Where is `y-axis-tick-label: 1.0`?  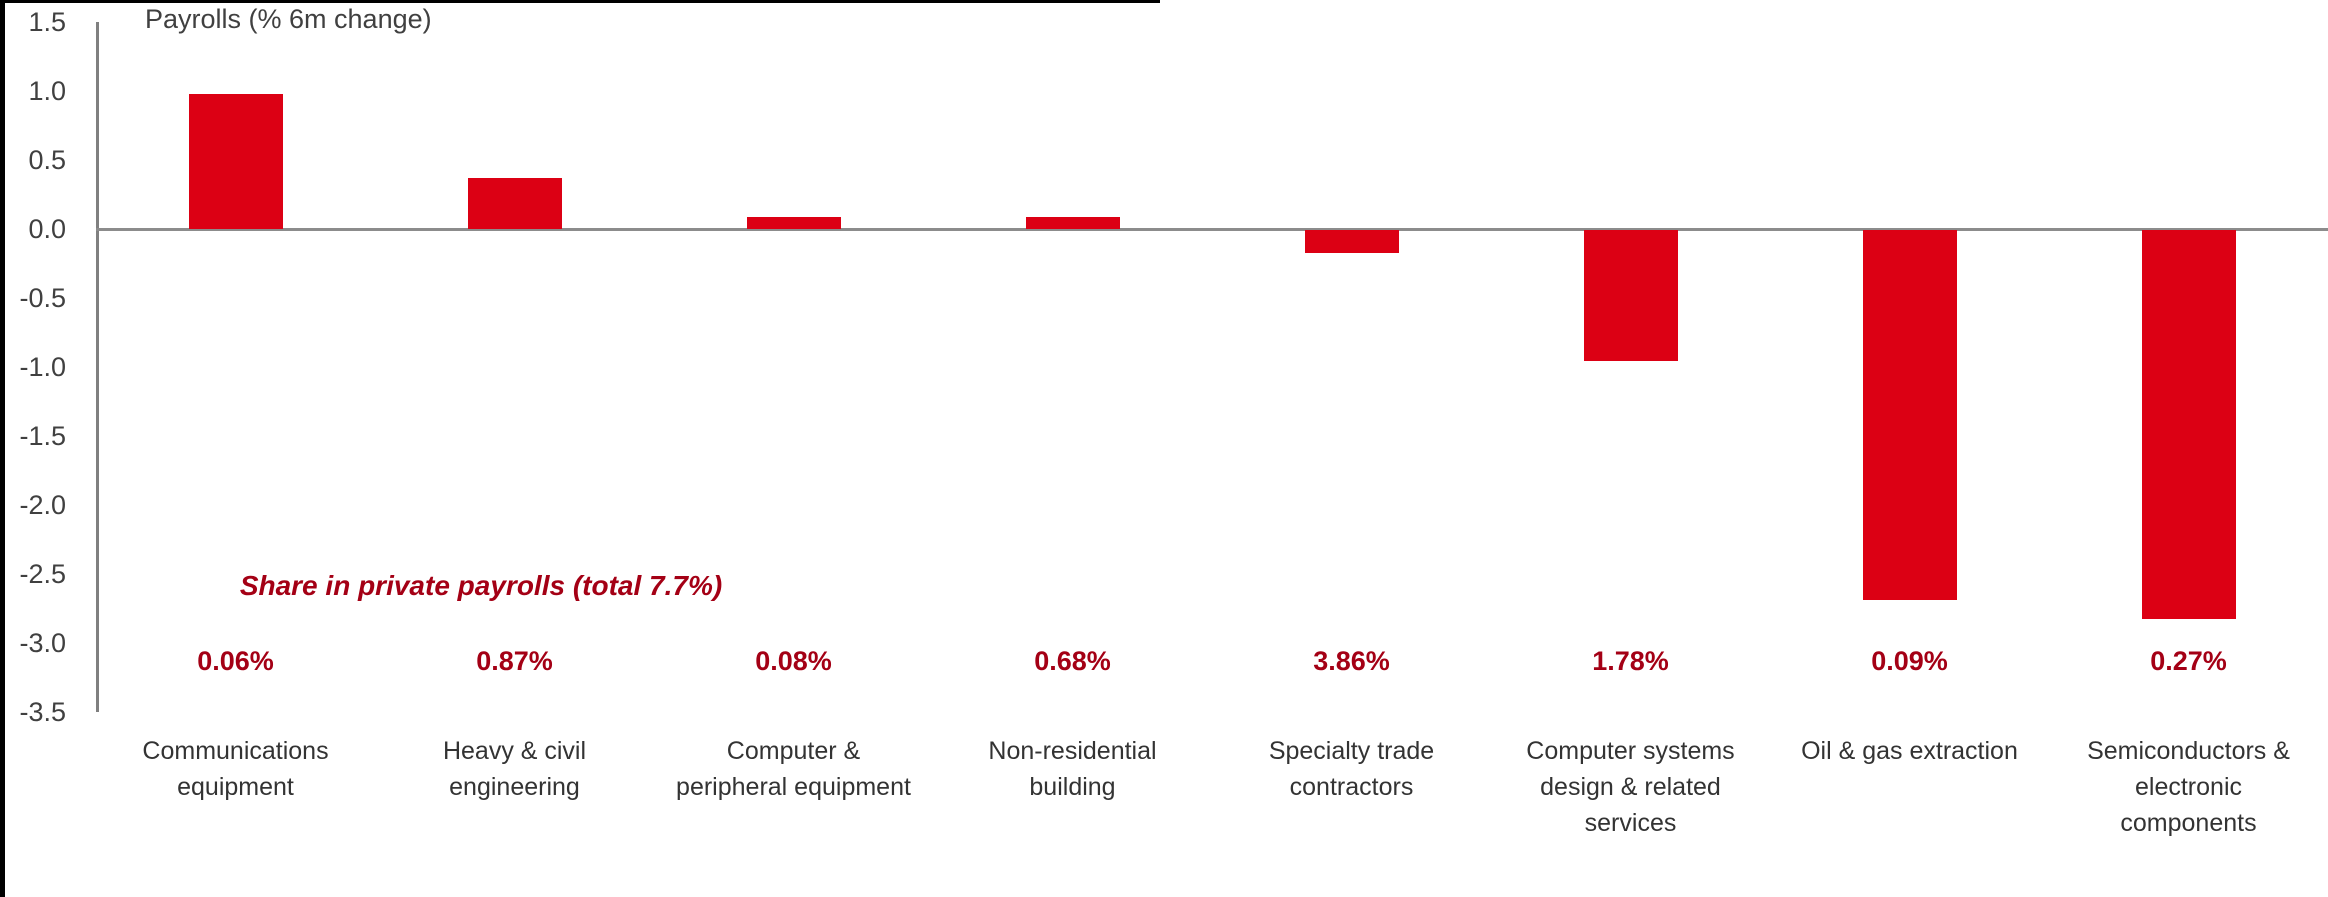
y-axis-tick-label: 1.0 is located at coordinates (47, 91).